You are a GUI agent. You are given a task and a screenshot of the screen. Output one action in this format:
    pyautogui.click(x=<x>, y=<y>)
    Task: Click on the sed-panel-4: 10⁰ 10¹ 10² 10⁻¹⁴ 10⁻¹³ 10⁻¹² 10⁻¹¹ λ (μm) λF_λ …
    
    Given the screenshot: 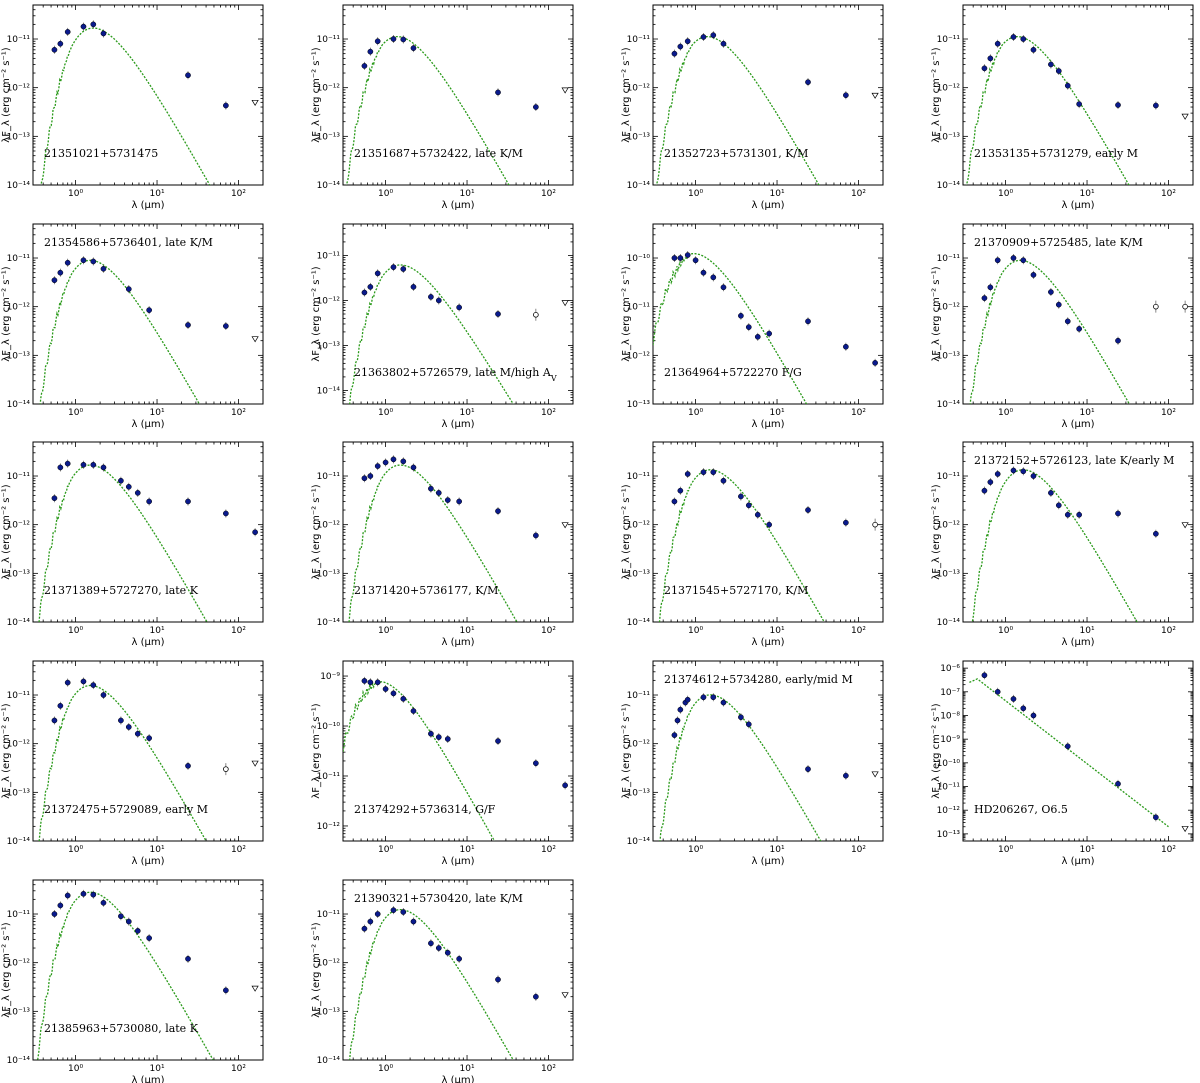 What is the action you would take?
    pyautogui.click(x=1062, y=107)
    